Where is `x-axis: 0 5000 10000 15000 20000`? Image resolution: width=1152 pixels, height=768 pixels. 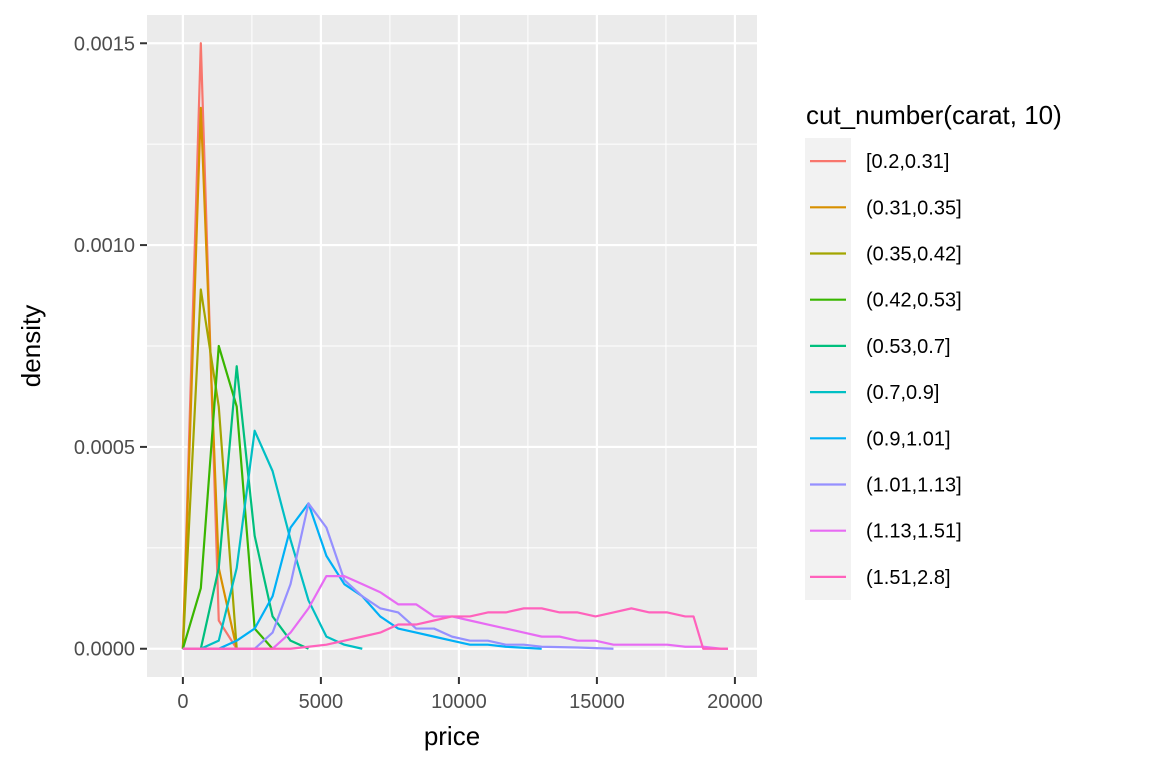
x-axis: 0 5000 10000 15000 20000 is located at coordinates (470, 695).